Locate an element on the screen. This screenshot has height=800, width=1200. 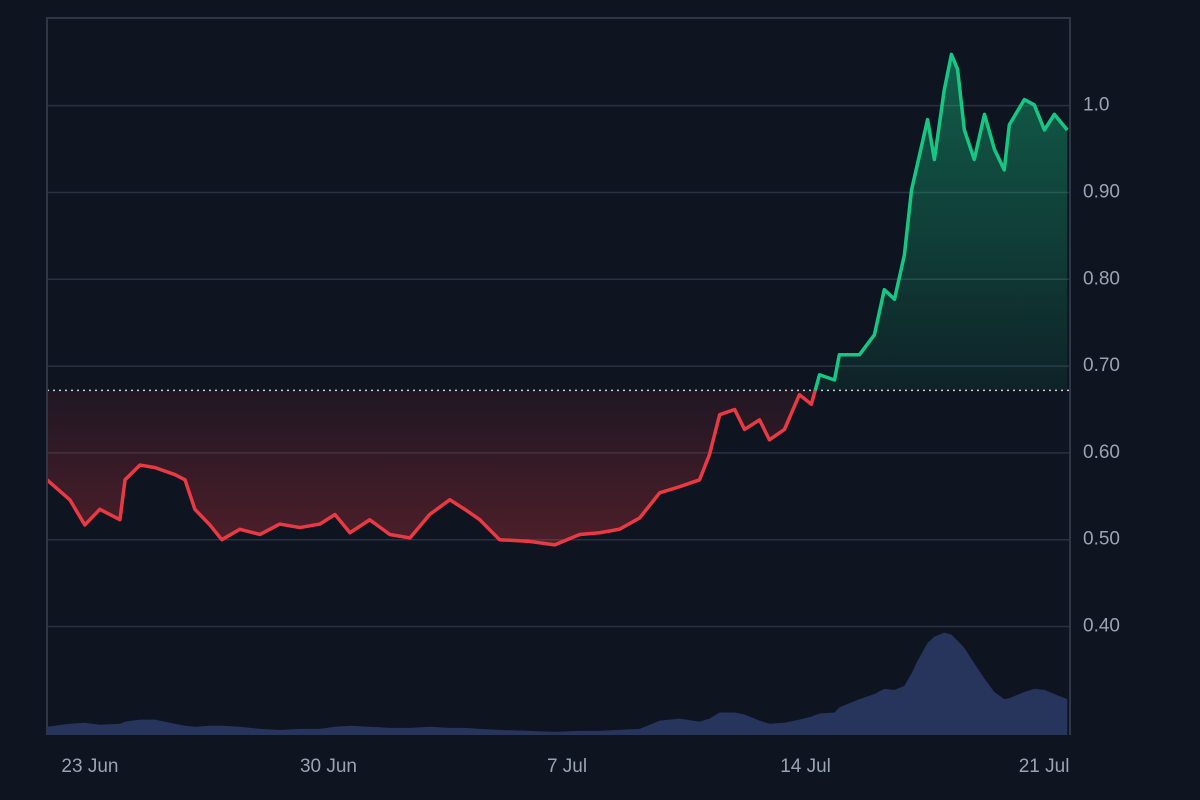
y-tick-label: 0.70 is located at coordinates (1101, 365).